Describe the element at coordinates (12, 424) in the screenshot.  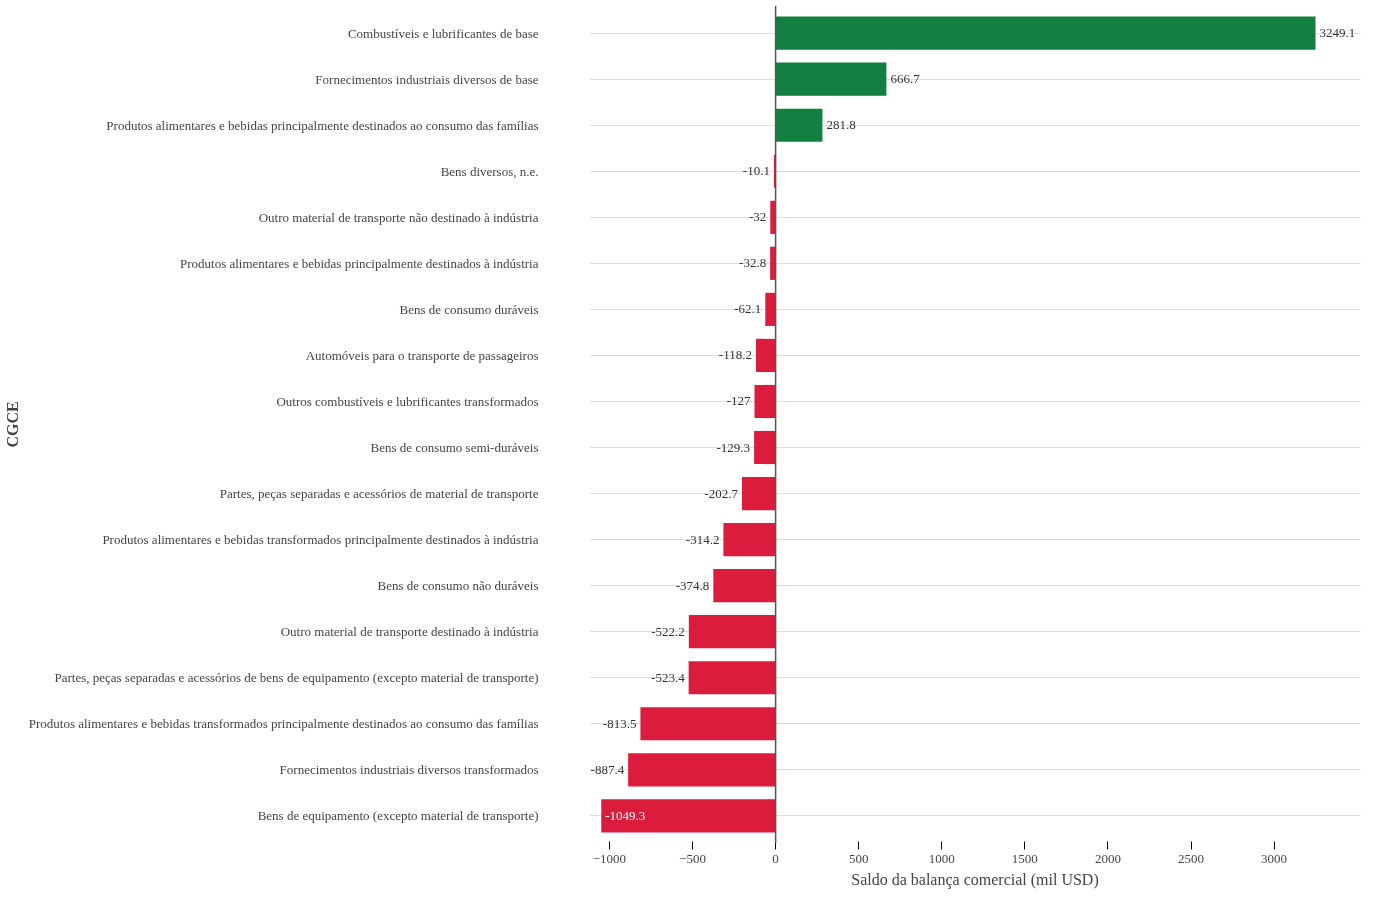
I see `y-axis-title: CGCE` at that location.